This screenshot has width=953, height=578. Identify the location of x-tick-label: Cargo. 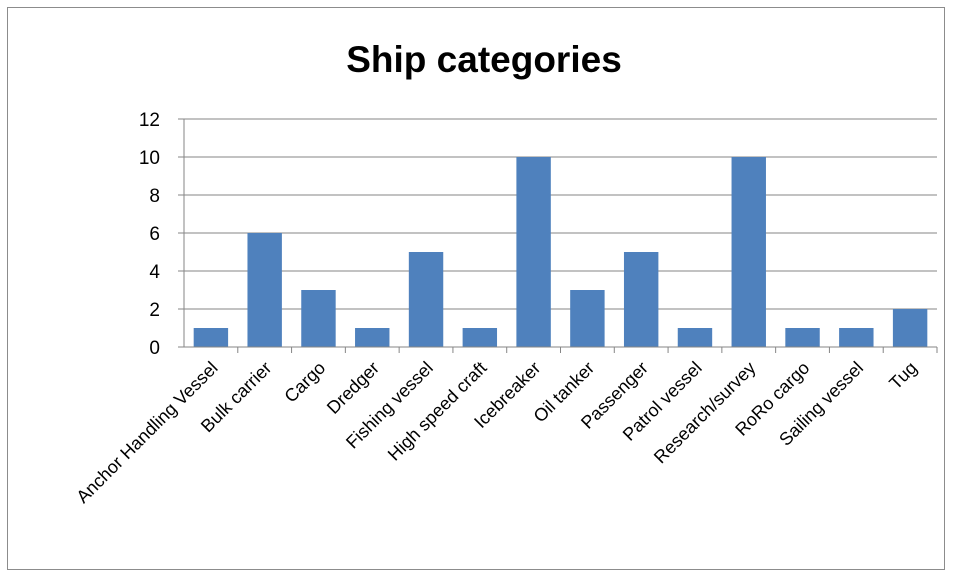
(304, 382).